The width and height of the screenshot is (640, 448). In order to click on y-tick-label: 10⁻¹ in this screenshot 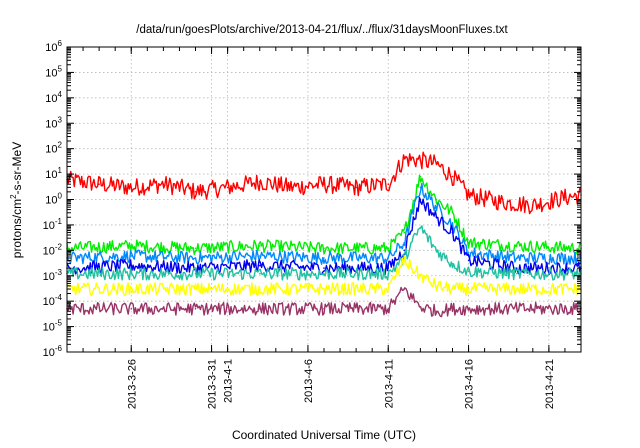, I will do `click(53, 224)`.